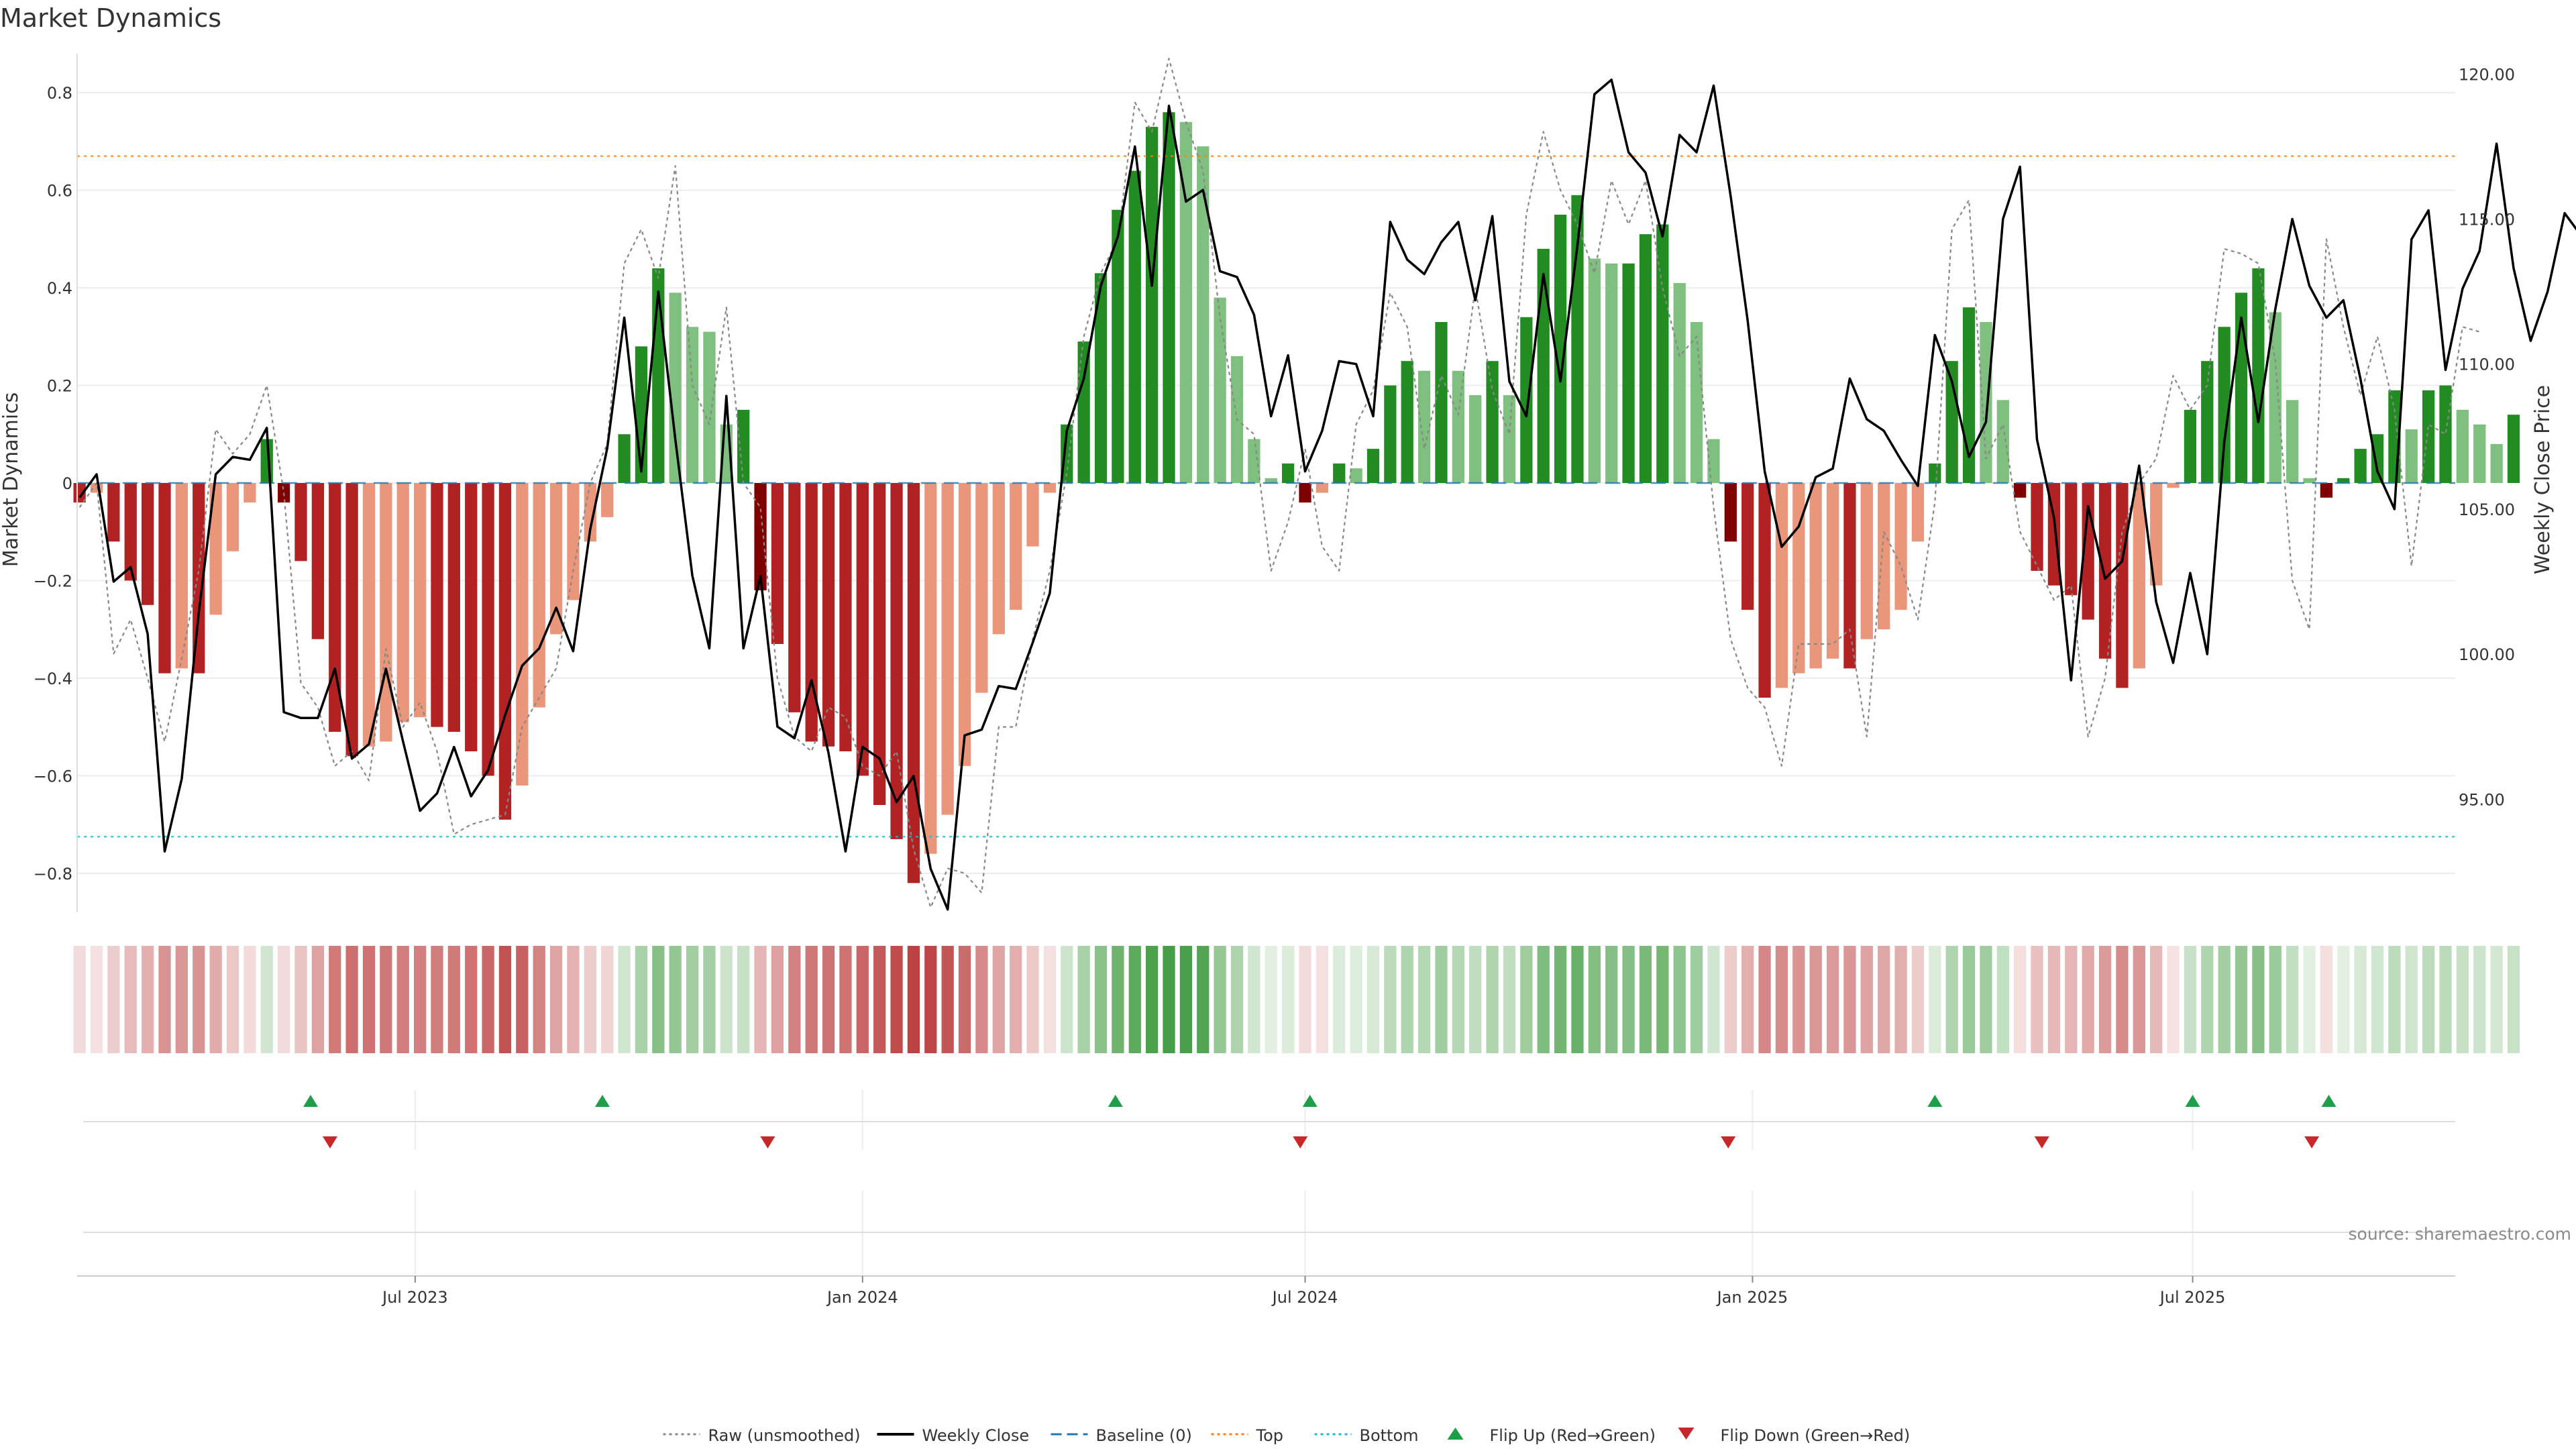  I want to click on legend-label: Weekly Close, so click(976, 1435).